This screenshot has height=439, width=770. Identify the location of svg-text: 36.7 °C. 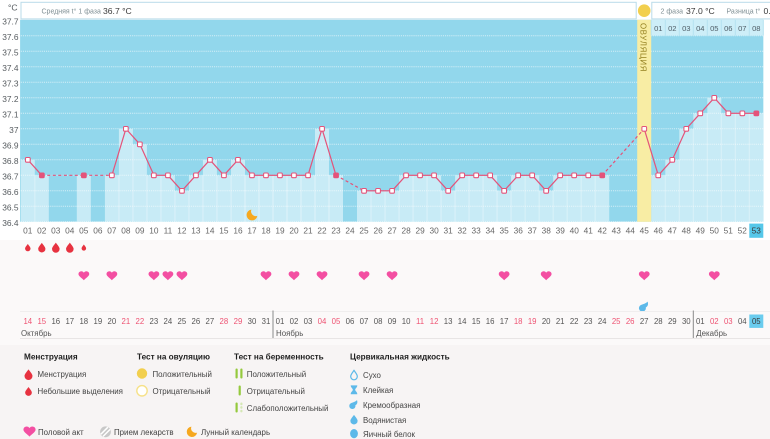
(117, 11).